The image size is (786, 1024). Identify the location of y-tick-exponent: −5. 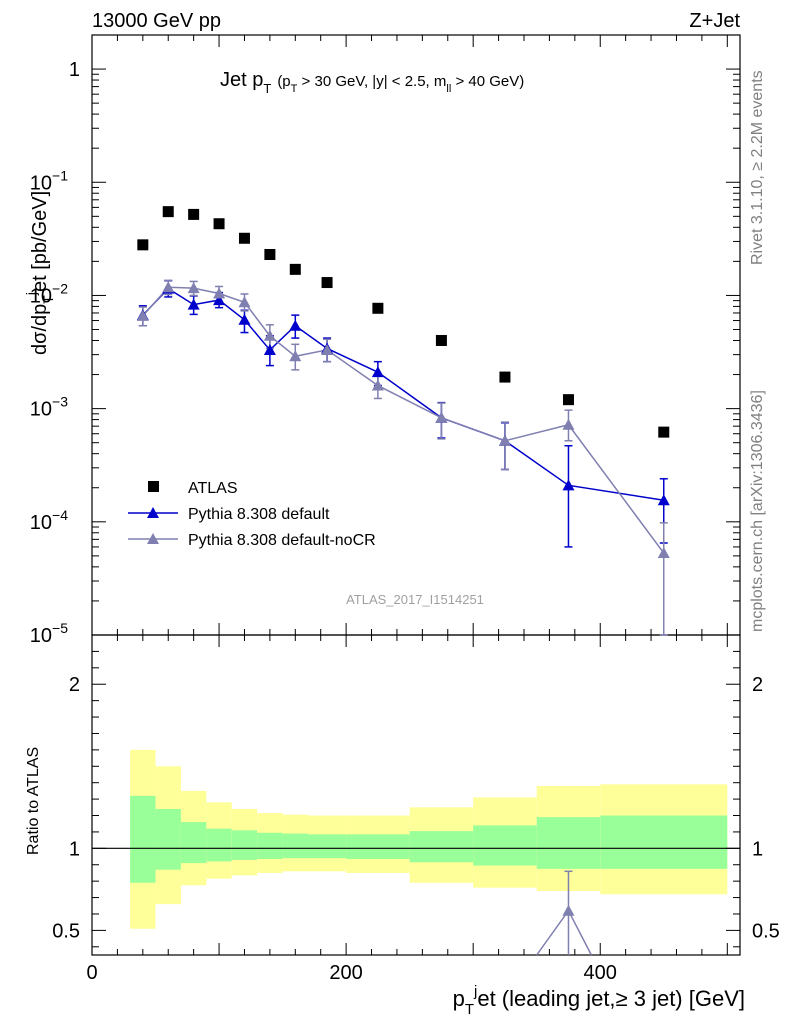
(60, 628).